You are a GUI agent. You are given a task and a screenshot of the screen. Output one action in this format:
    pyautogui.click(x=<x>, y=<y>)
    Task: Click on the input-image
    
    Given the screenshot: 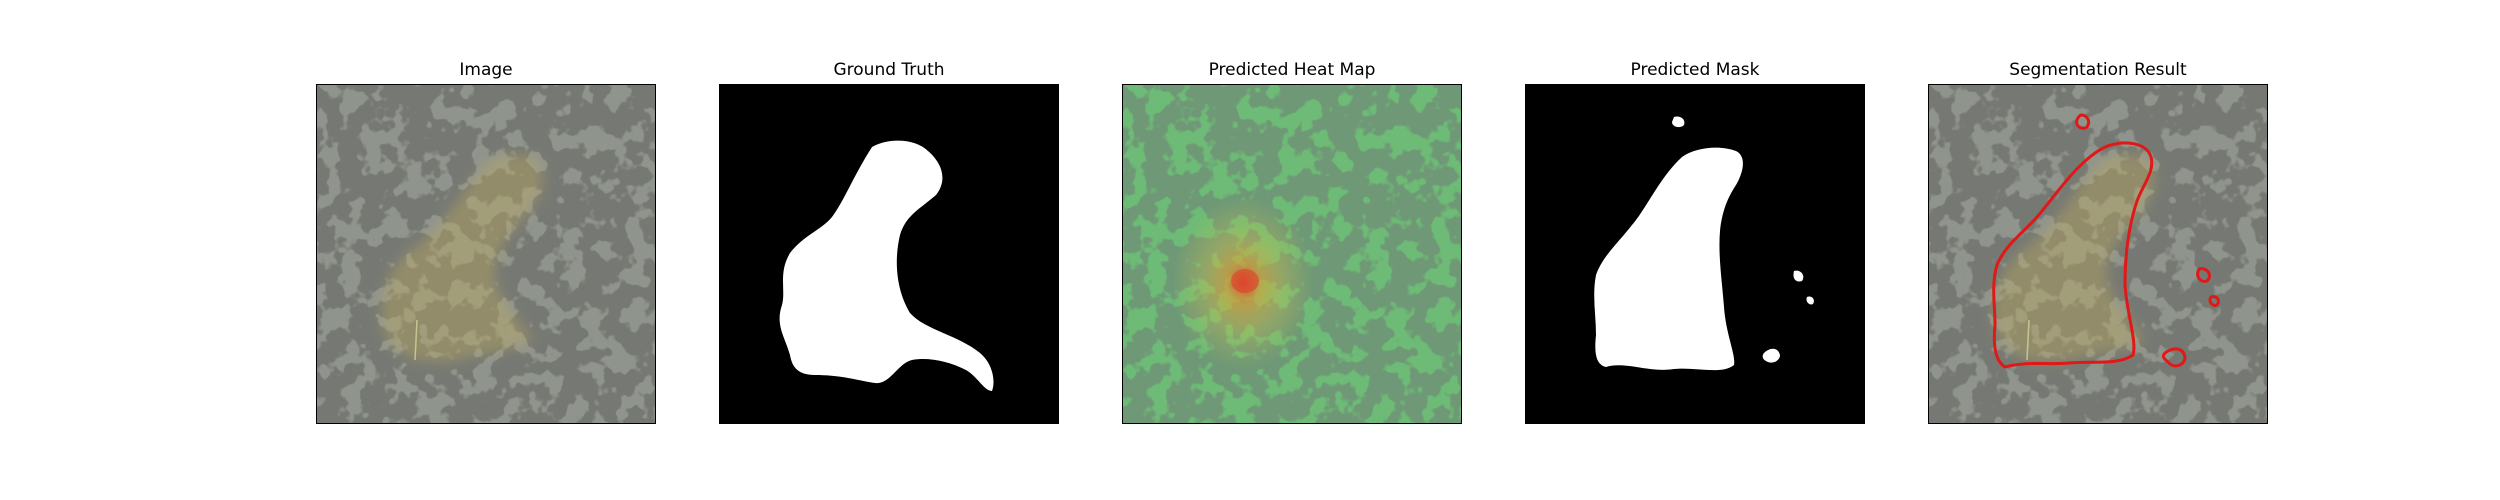 What is the action you would take?
    pyautogui.click(x=486, y=254)
    